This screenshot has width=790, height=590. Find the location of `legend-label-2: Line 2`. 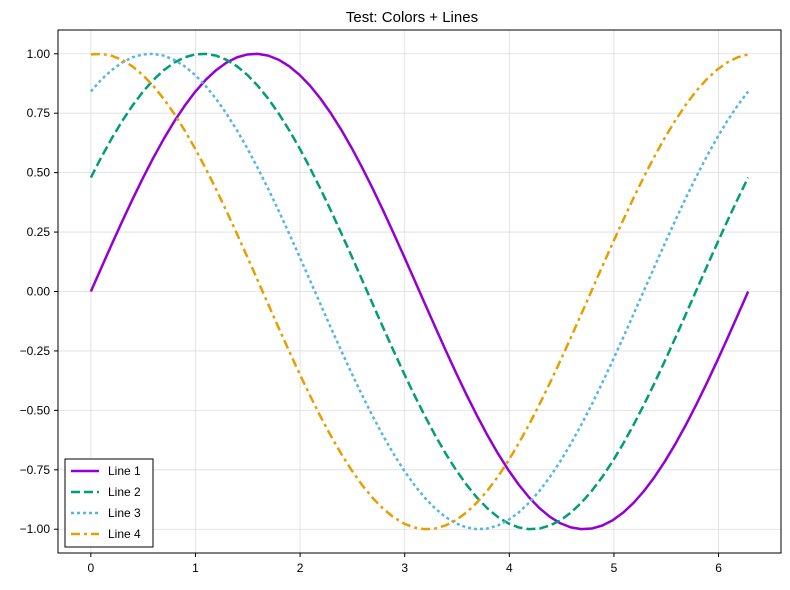

legend-label-2: Line 2 is located at coordinates (124, 492).